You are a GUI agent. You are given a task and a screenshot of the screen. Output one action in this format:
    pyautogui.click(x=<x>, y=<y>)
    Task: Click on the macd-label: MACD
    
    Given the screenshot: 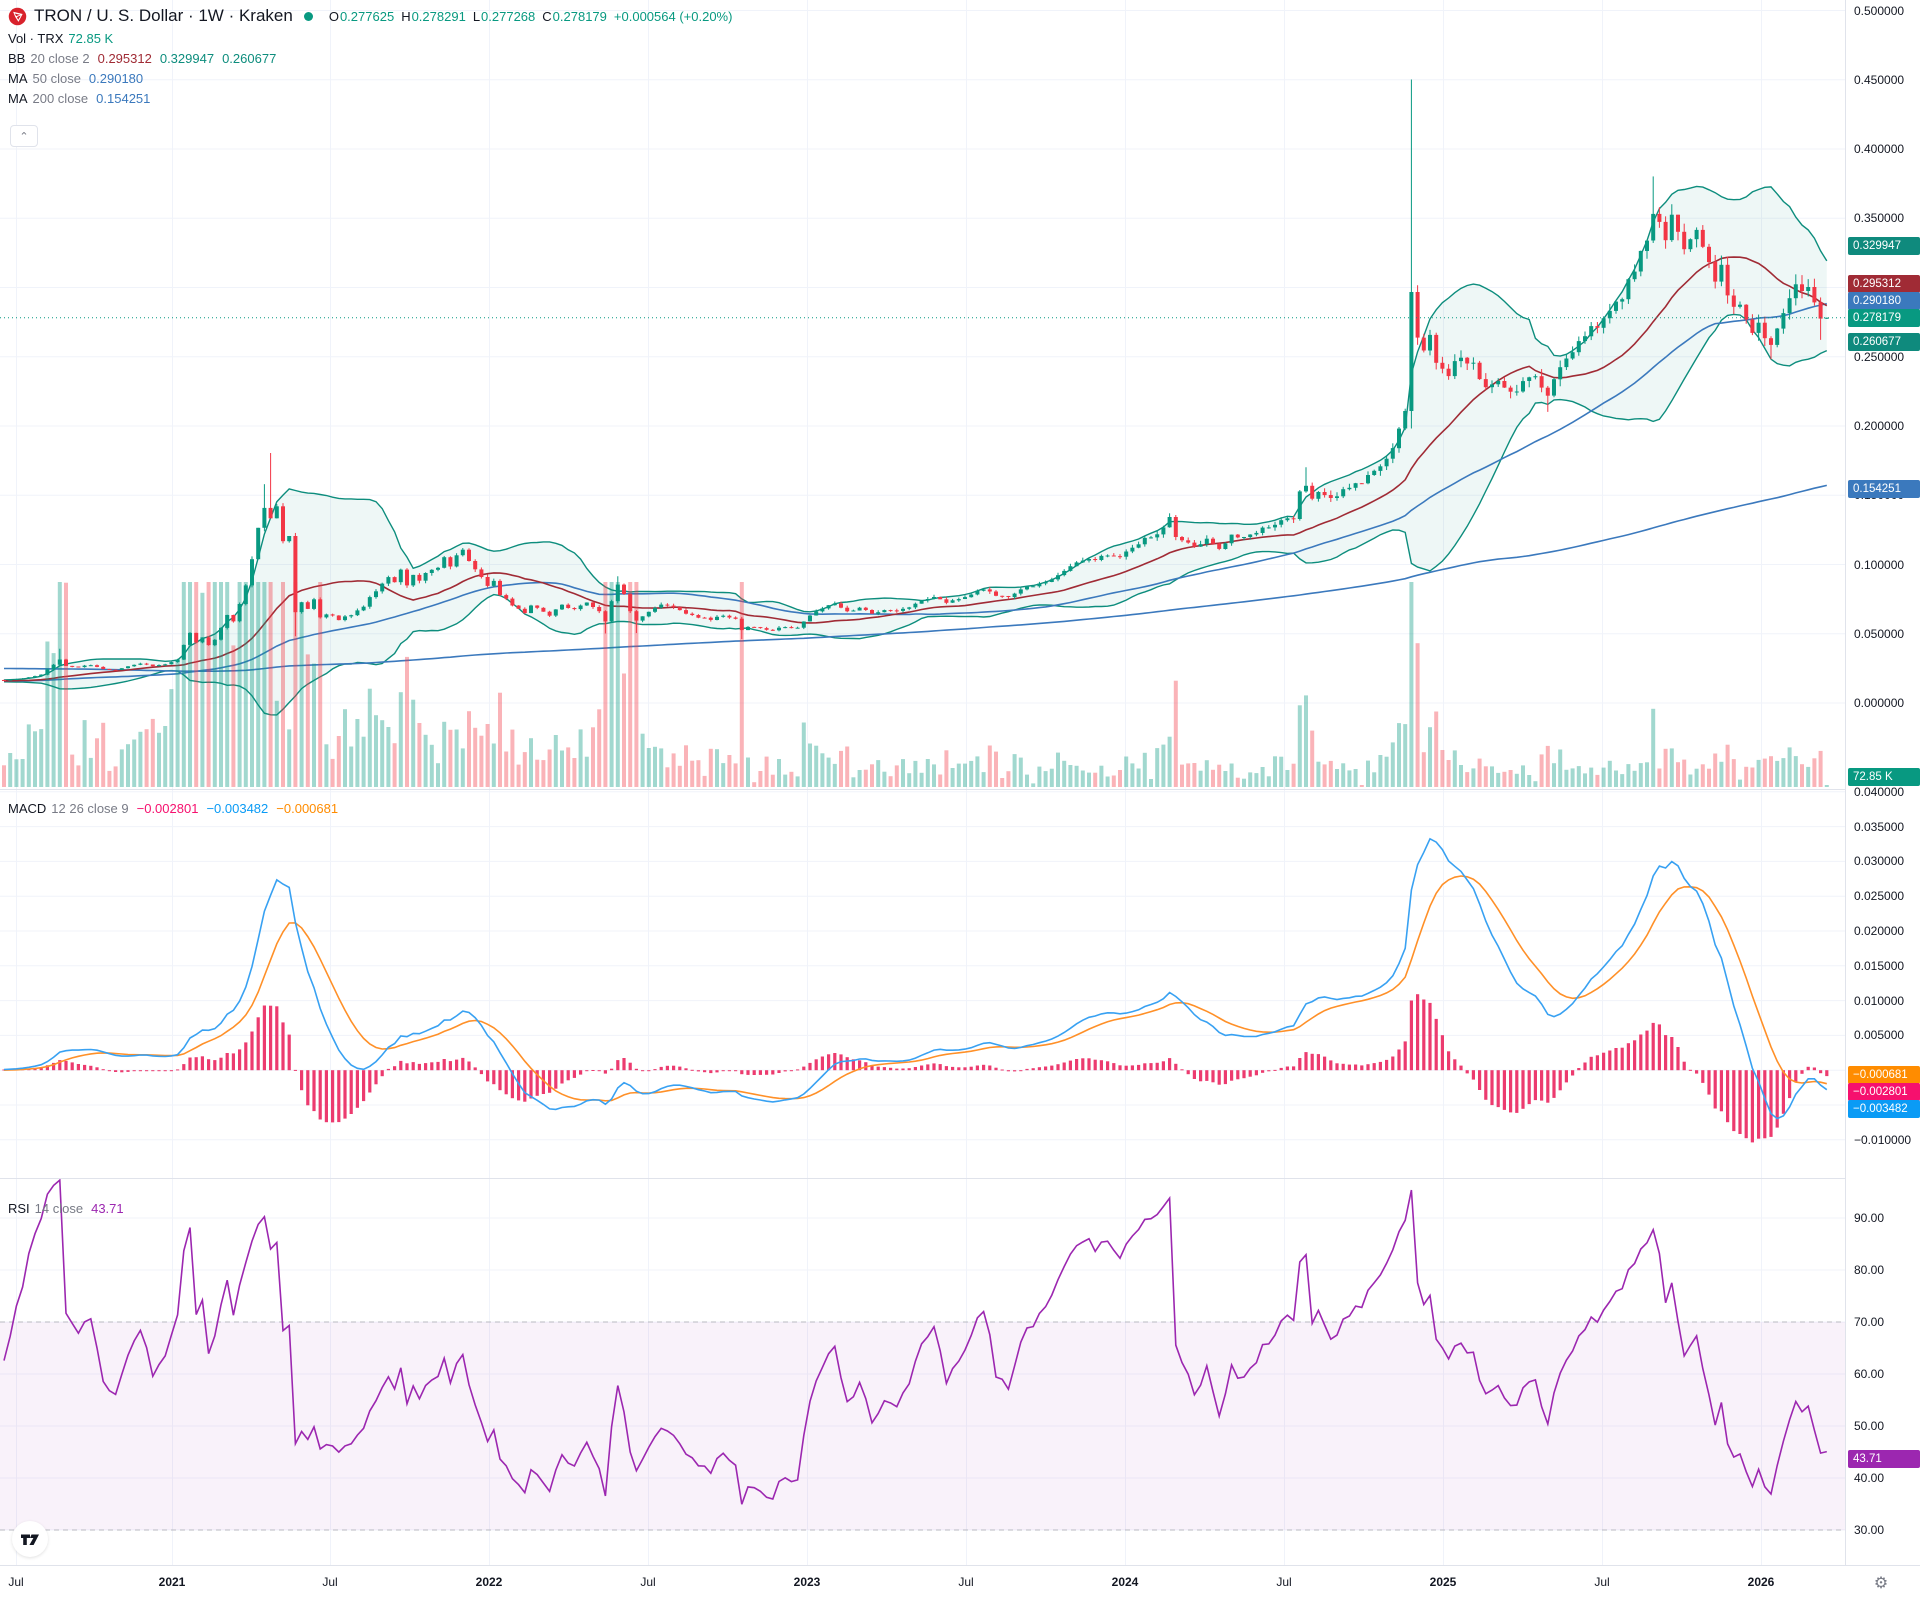 What is the action you would take?
    pyautogui.click(x=27, y=808)
    